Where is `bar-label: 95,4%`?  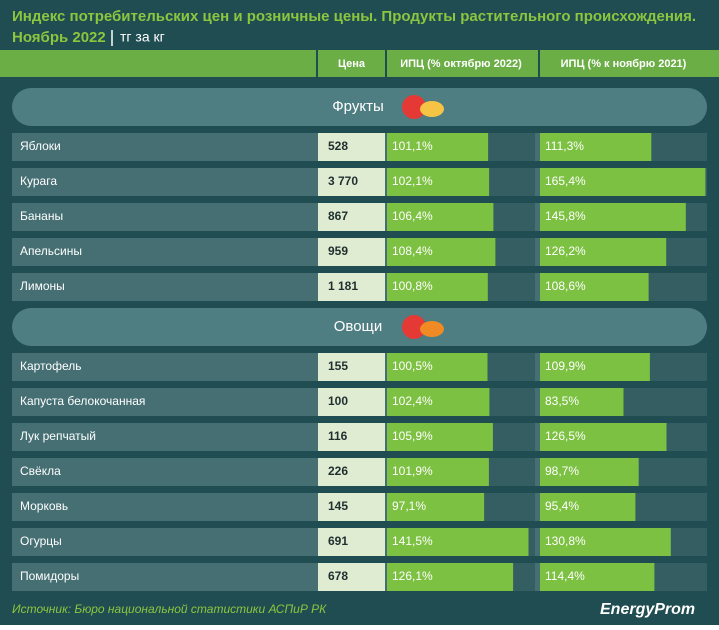
bar-label: 95,4% is located at coordinates (562, 506).